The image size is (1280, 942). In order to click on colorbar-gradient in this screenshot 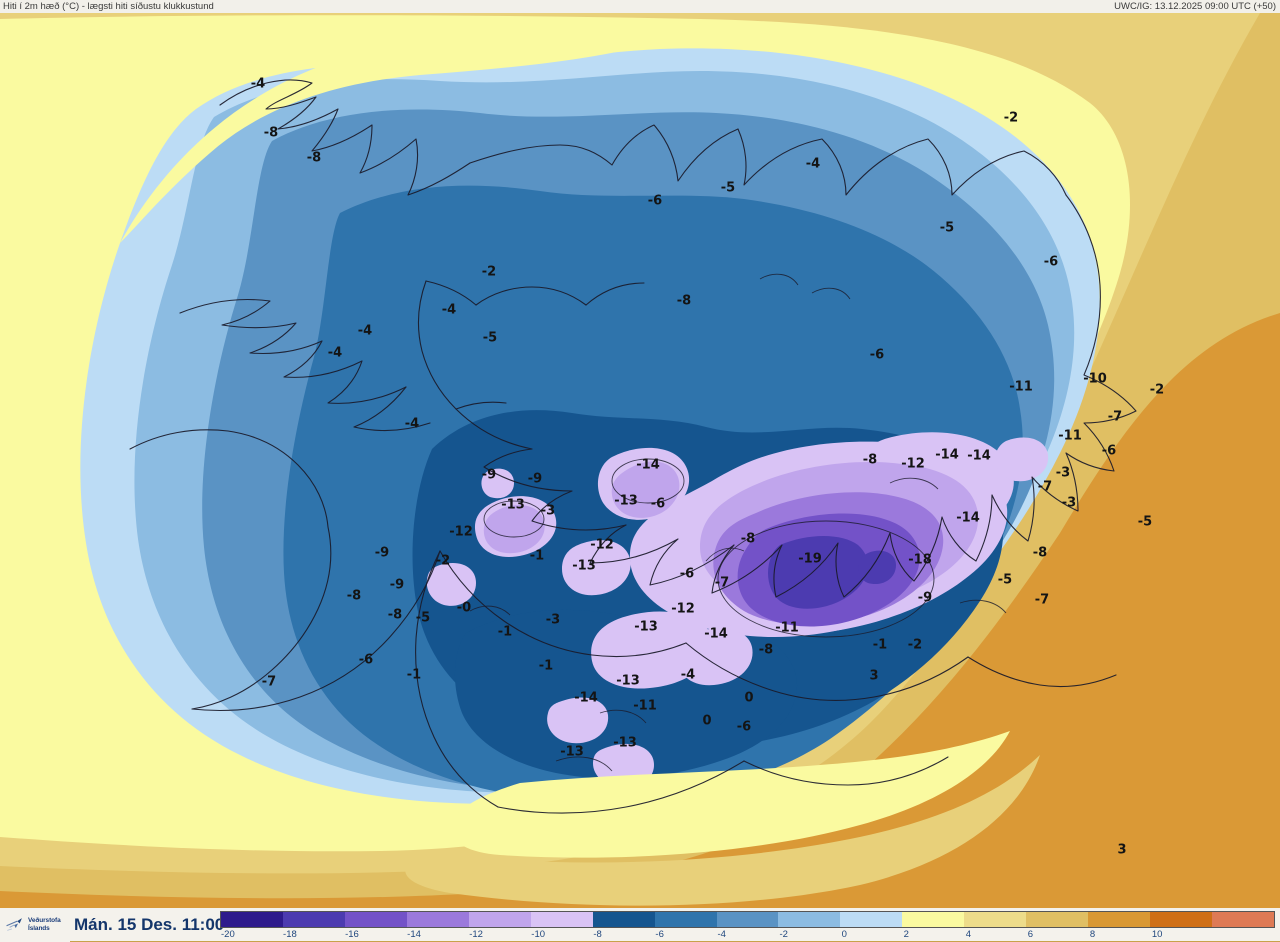, I will do `click(747, 919)`.